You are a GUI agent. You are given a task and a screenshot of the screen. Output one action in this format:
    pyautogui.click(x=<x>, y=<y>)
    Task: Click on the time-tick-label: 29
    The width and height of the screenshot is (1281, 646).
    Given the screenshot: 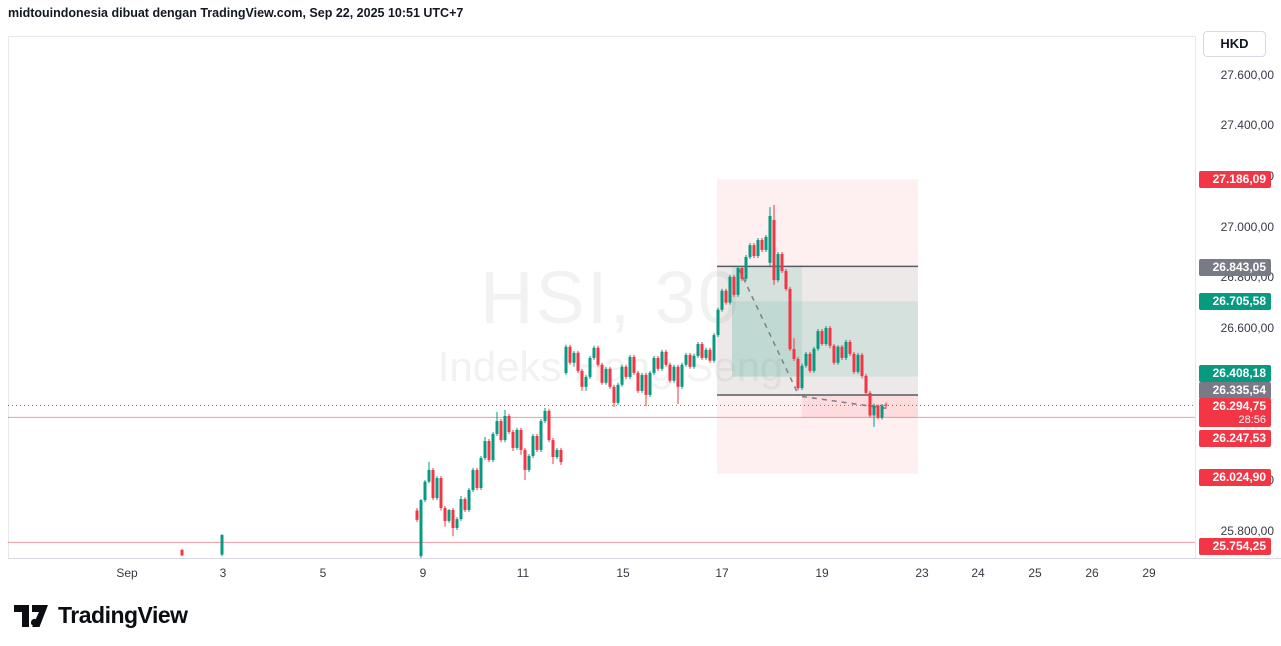 What is the action you would take?
    pyautogui.click(x=1149, y=573)
    